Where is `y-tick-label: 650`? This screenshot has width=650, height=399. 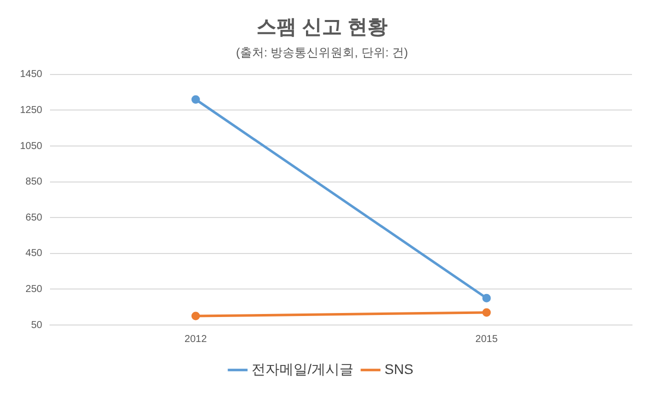
y-tick-label: 650 is located at coordinates (34, 218).